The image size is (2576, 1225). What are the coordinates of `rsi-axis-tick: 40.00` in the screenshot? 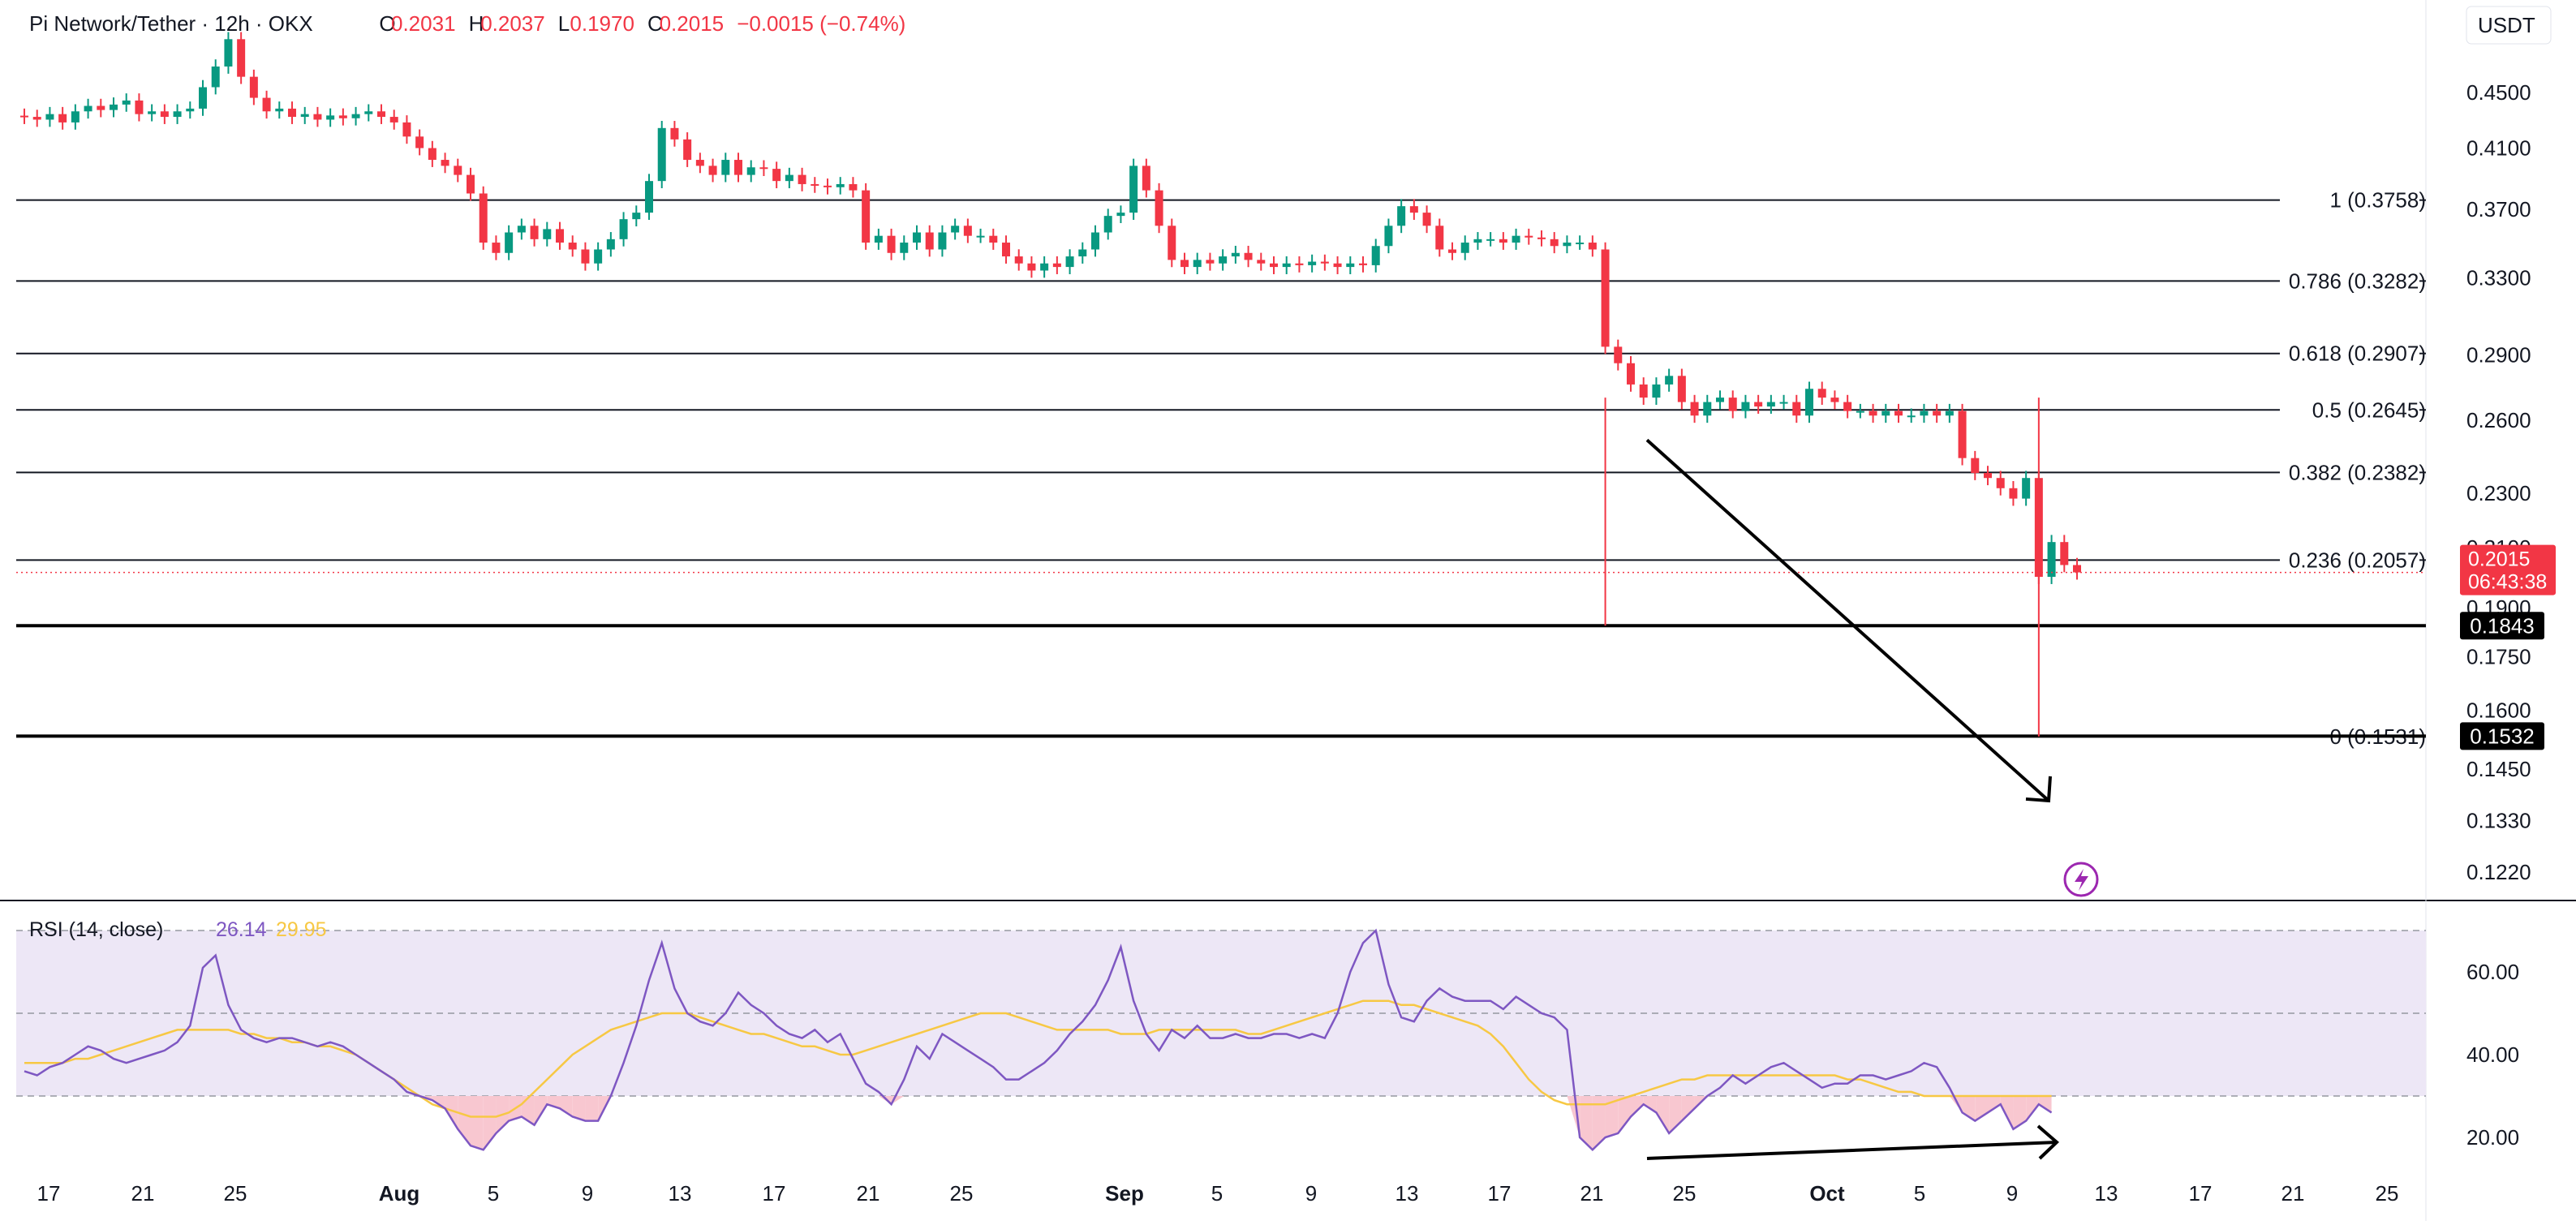 It's located at (2492, 1054).